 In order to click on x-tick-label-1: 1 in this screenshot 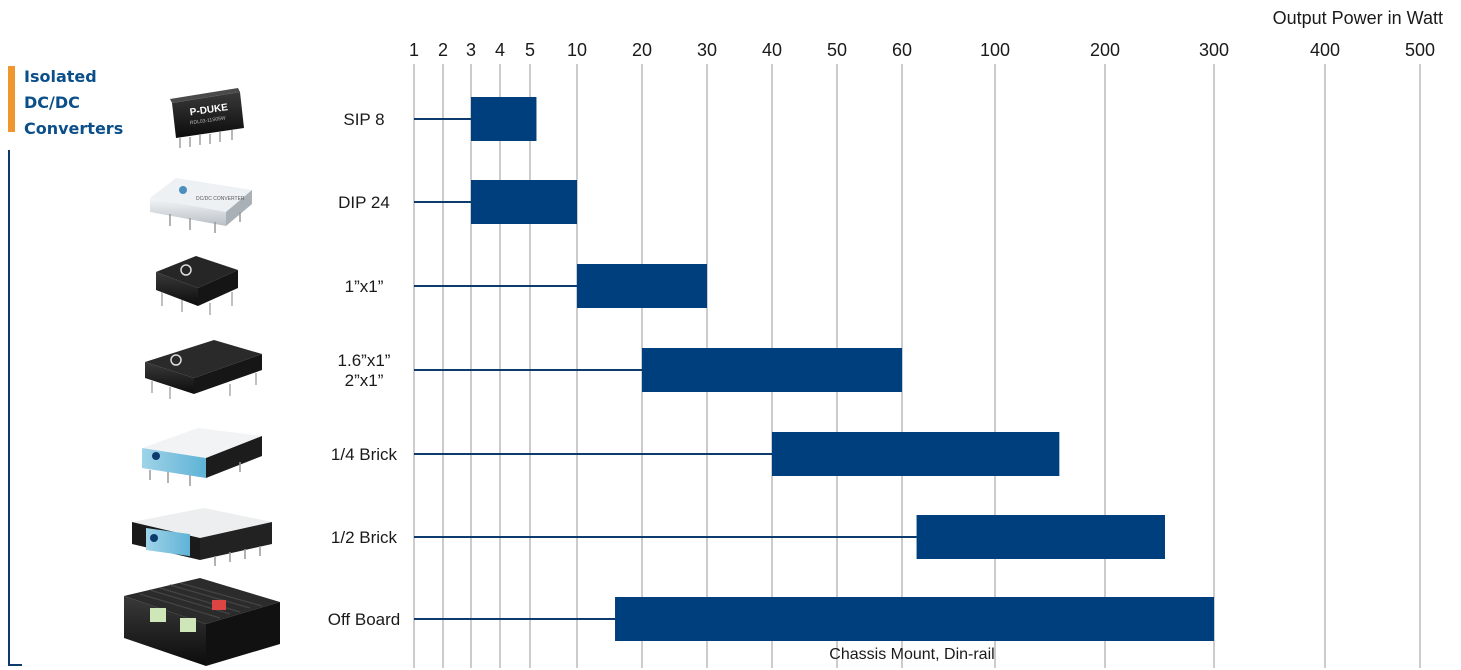, I will do `click(414, 50)`.